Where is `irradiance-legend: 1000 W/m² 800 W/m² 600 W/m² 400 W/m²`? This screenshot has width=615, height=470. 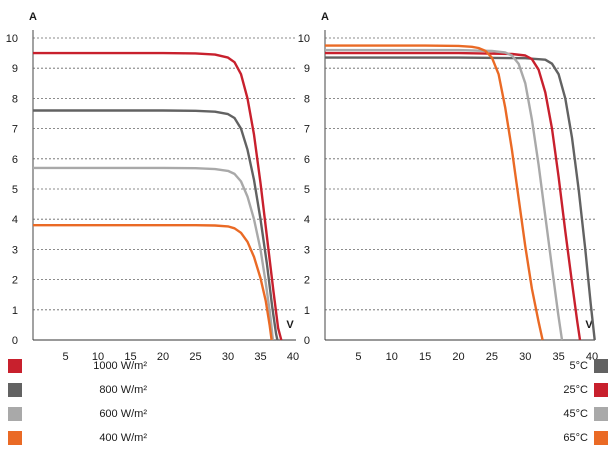
irradiance-legend: 1000 W/m² 800 W/m² 600 W/m² 400 W/m² is located at coordinates (108, 402).